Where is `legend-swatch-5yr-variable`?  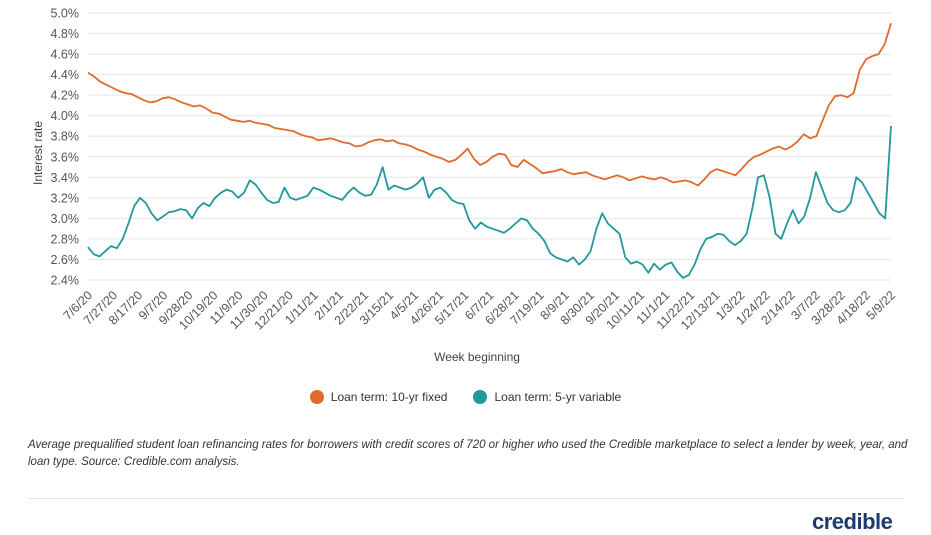
legend-swatch-5yr-variable is located at coordinates (480, 397).